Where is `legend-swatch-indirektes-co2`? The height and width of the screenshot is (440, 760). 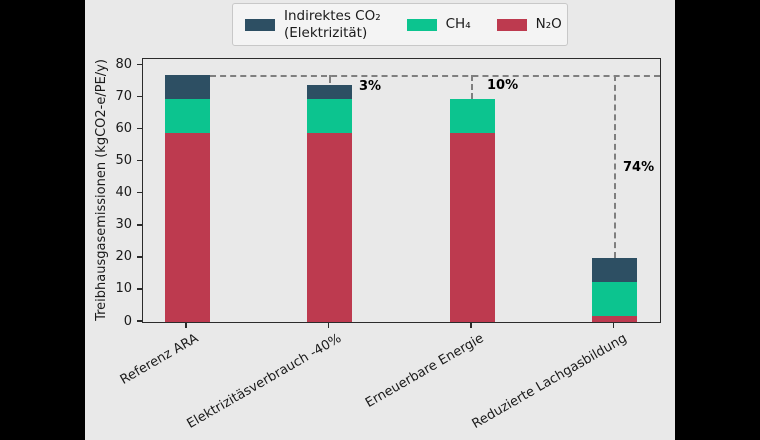 legend-swatch-indirektes-co2 is located at coordinates (260, 24).